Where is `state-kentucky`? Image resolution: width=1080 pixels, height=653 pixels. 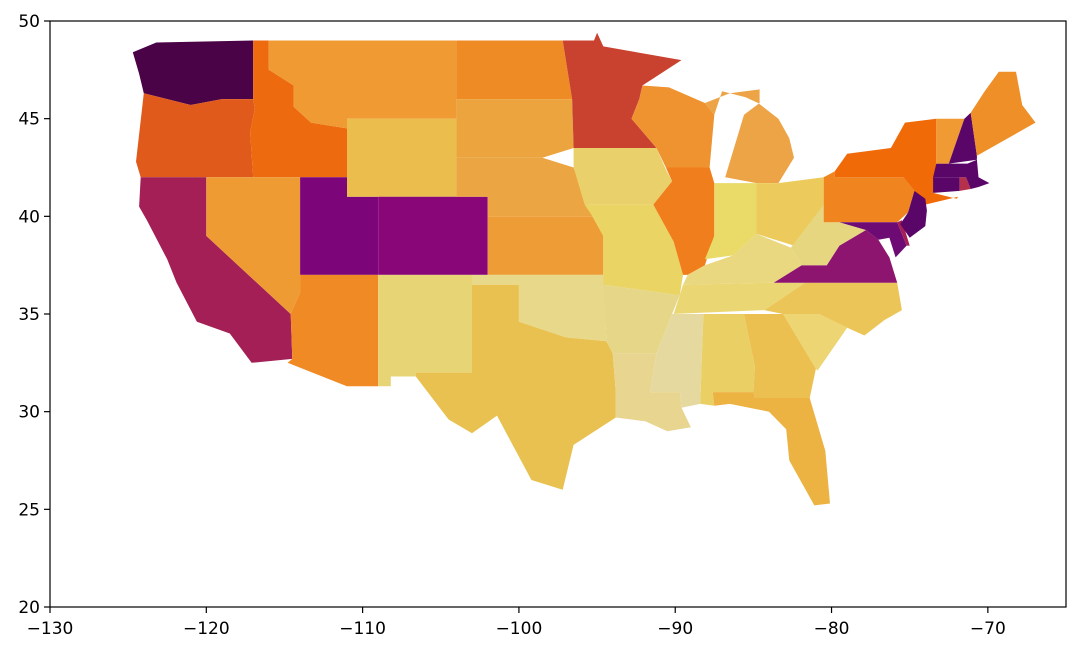 state-kentucky is located at coordinates (742, 259).